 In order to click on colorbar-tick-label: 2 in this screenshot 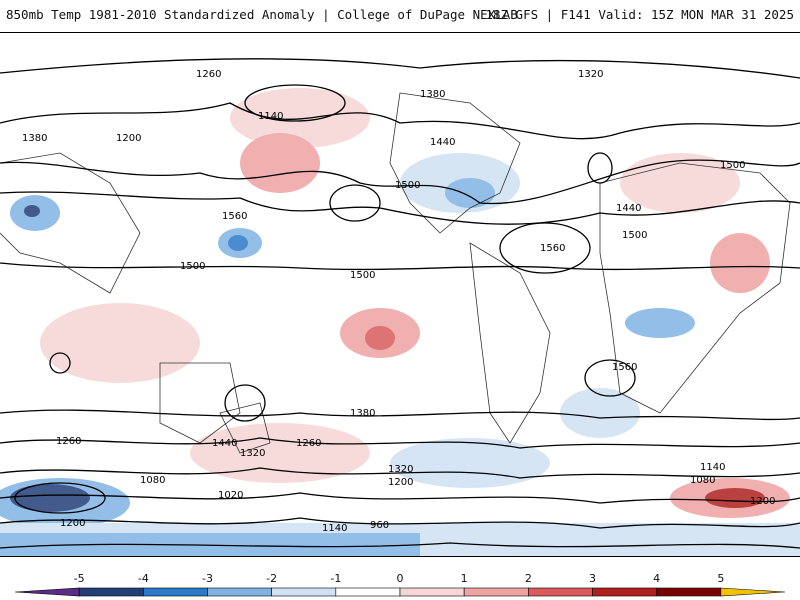, I will do `click(528, 578)`.